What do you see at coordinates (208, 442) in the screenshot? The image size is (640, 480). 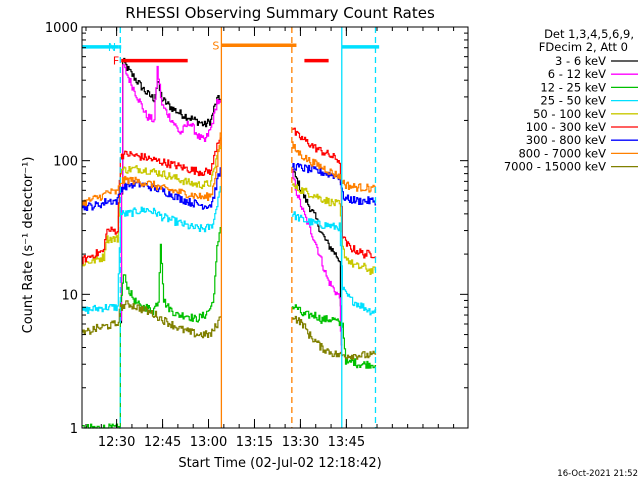 I see `x-tick-label: 13:00` at bounding box center [208, 442].